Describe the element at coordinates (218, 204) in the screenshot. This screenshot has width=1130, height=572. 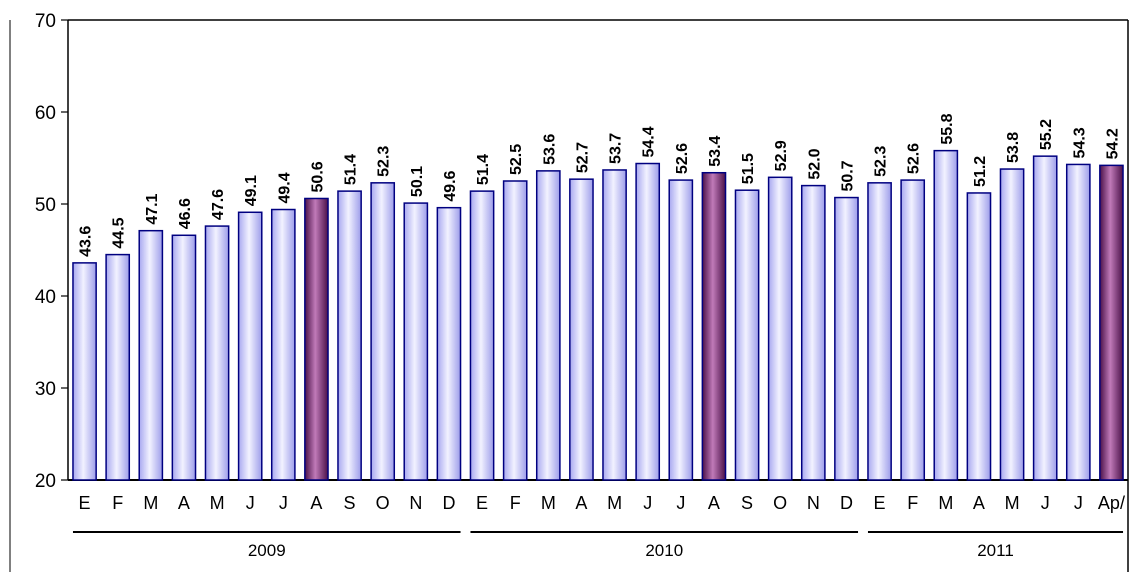
I see `data-label: 47.6` at that location.